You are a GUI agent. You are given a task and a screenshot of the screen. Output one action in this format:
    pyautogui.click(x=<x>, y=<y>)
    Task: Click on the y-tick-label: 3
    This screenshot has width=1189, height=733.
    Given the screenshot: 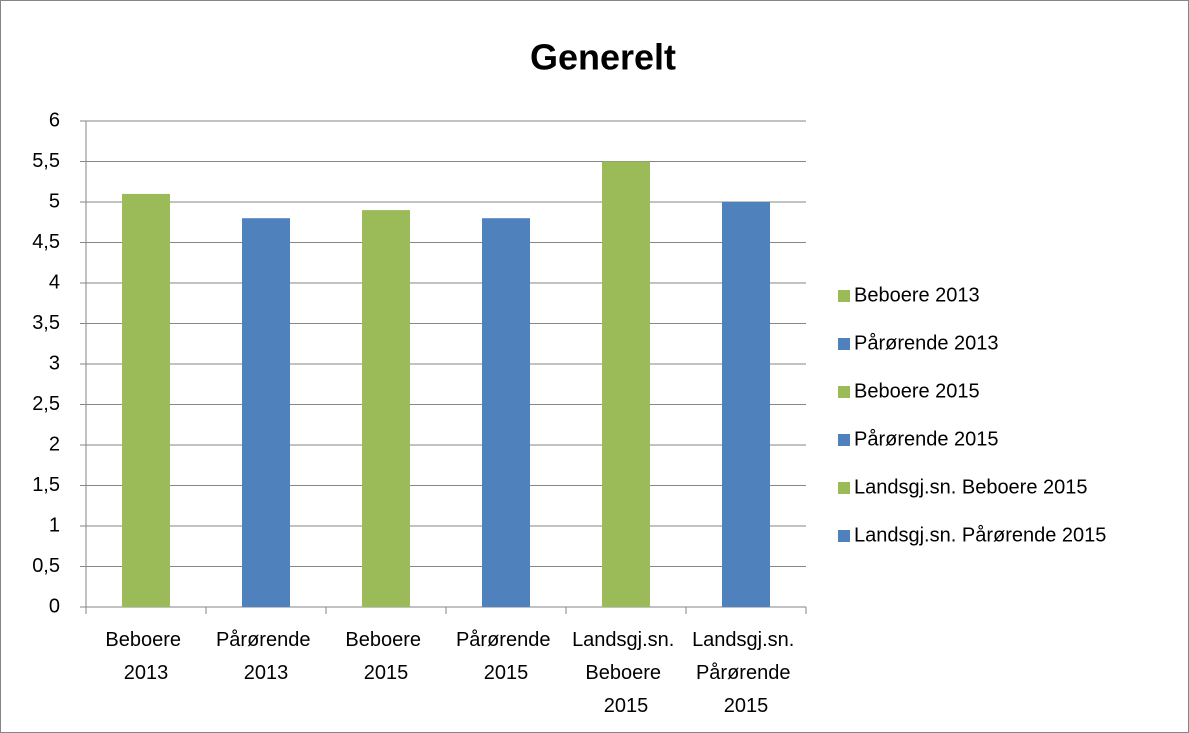 What is the action you would take?
    pyautogui.click(x=54, y=363)
    